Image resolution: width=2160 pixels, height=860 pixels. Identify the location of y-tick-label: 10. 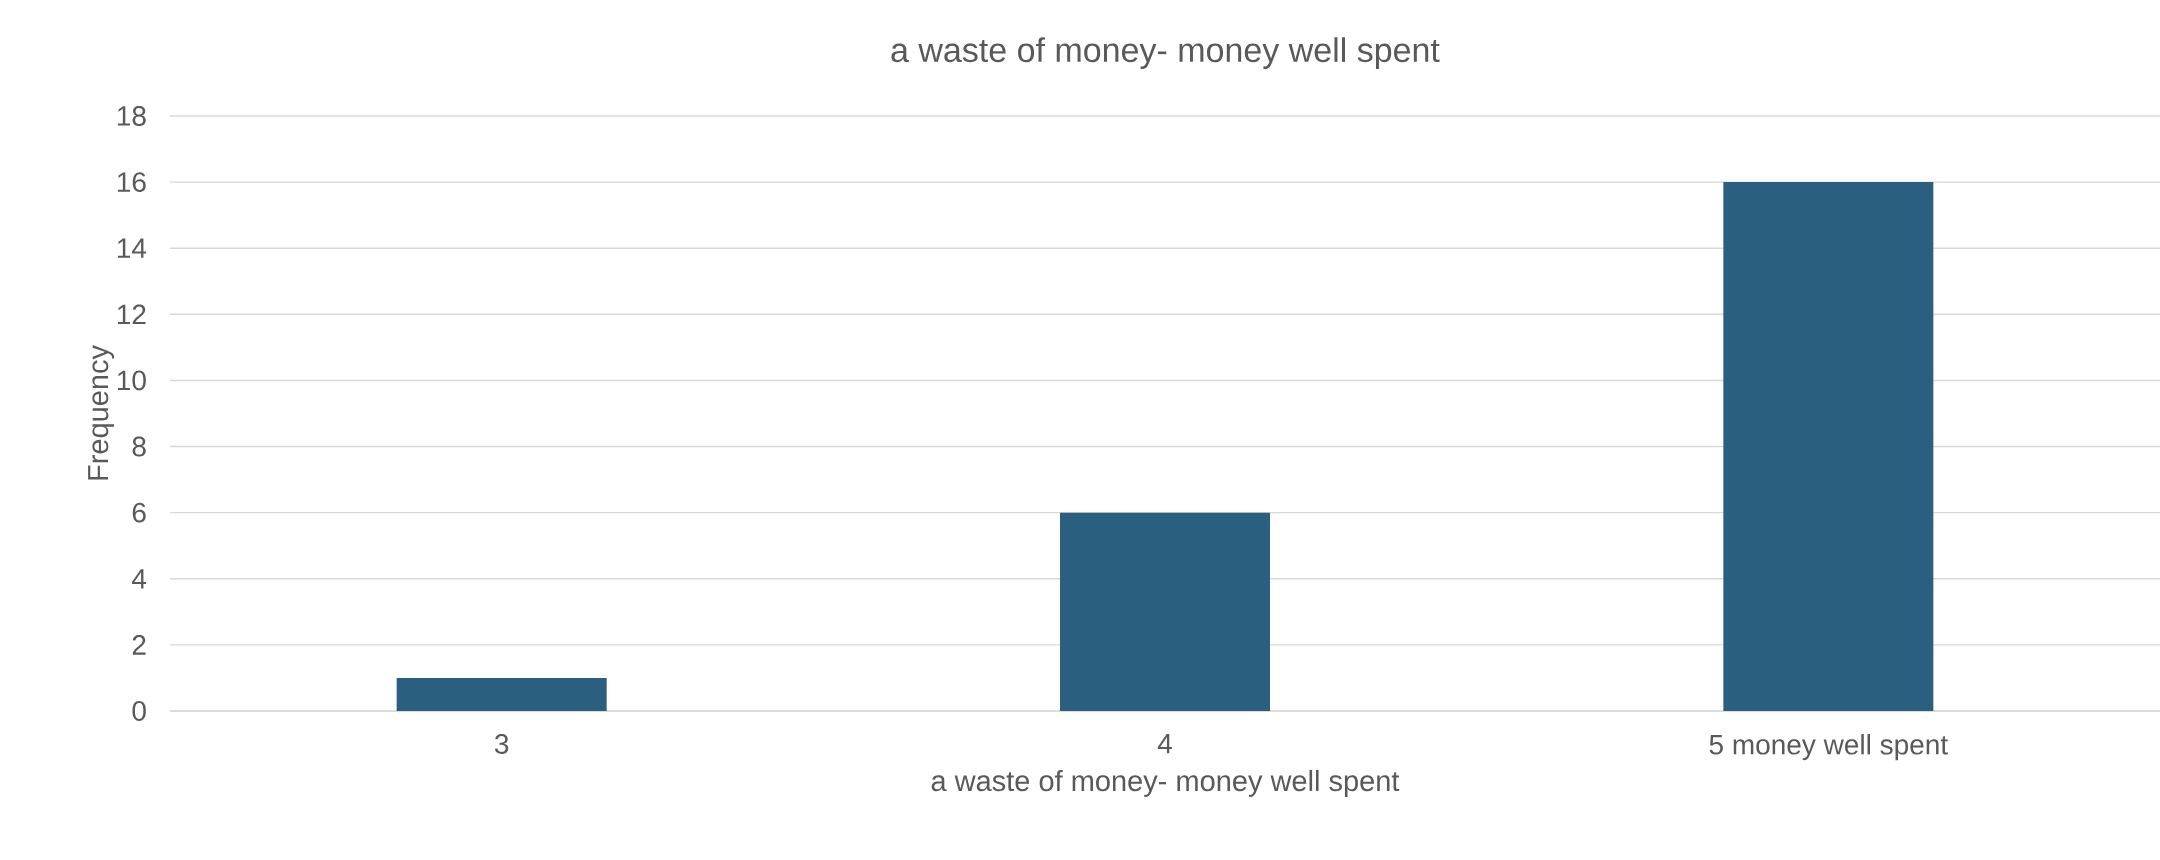
(131, 380).